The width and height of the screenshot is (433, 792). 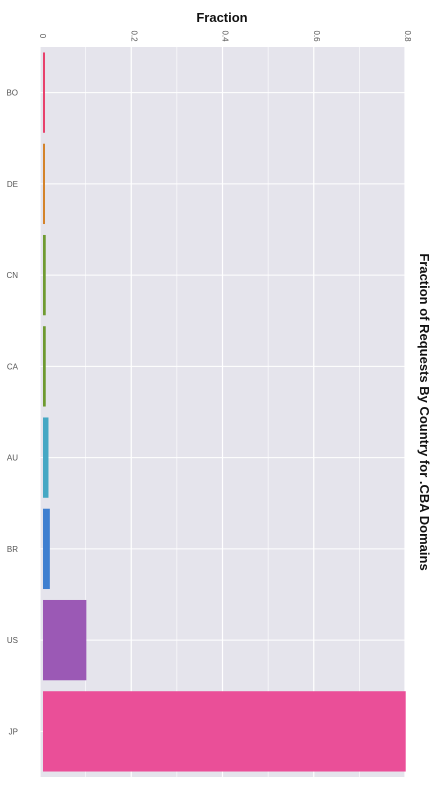 I want to click on category-labels: BO DE CN CA AU BR US JP, so click(x=12, y=413).